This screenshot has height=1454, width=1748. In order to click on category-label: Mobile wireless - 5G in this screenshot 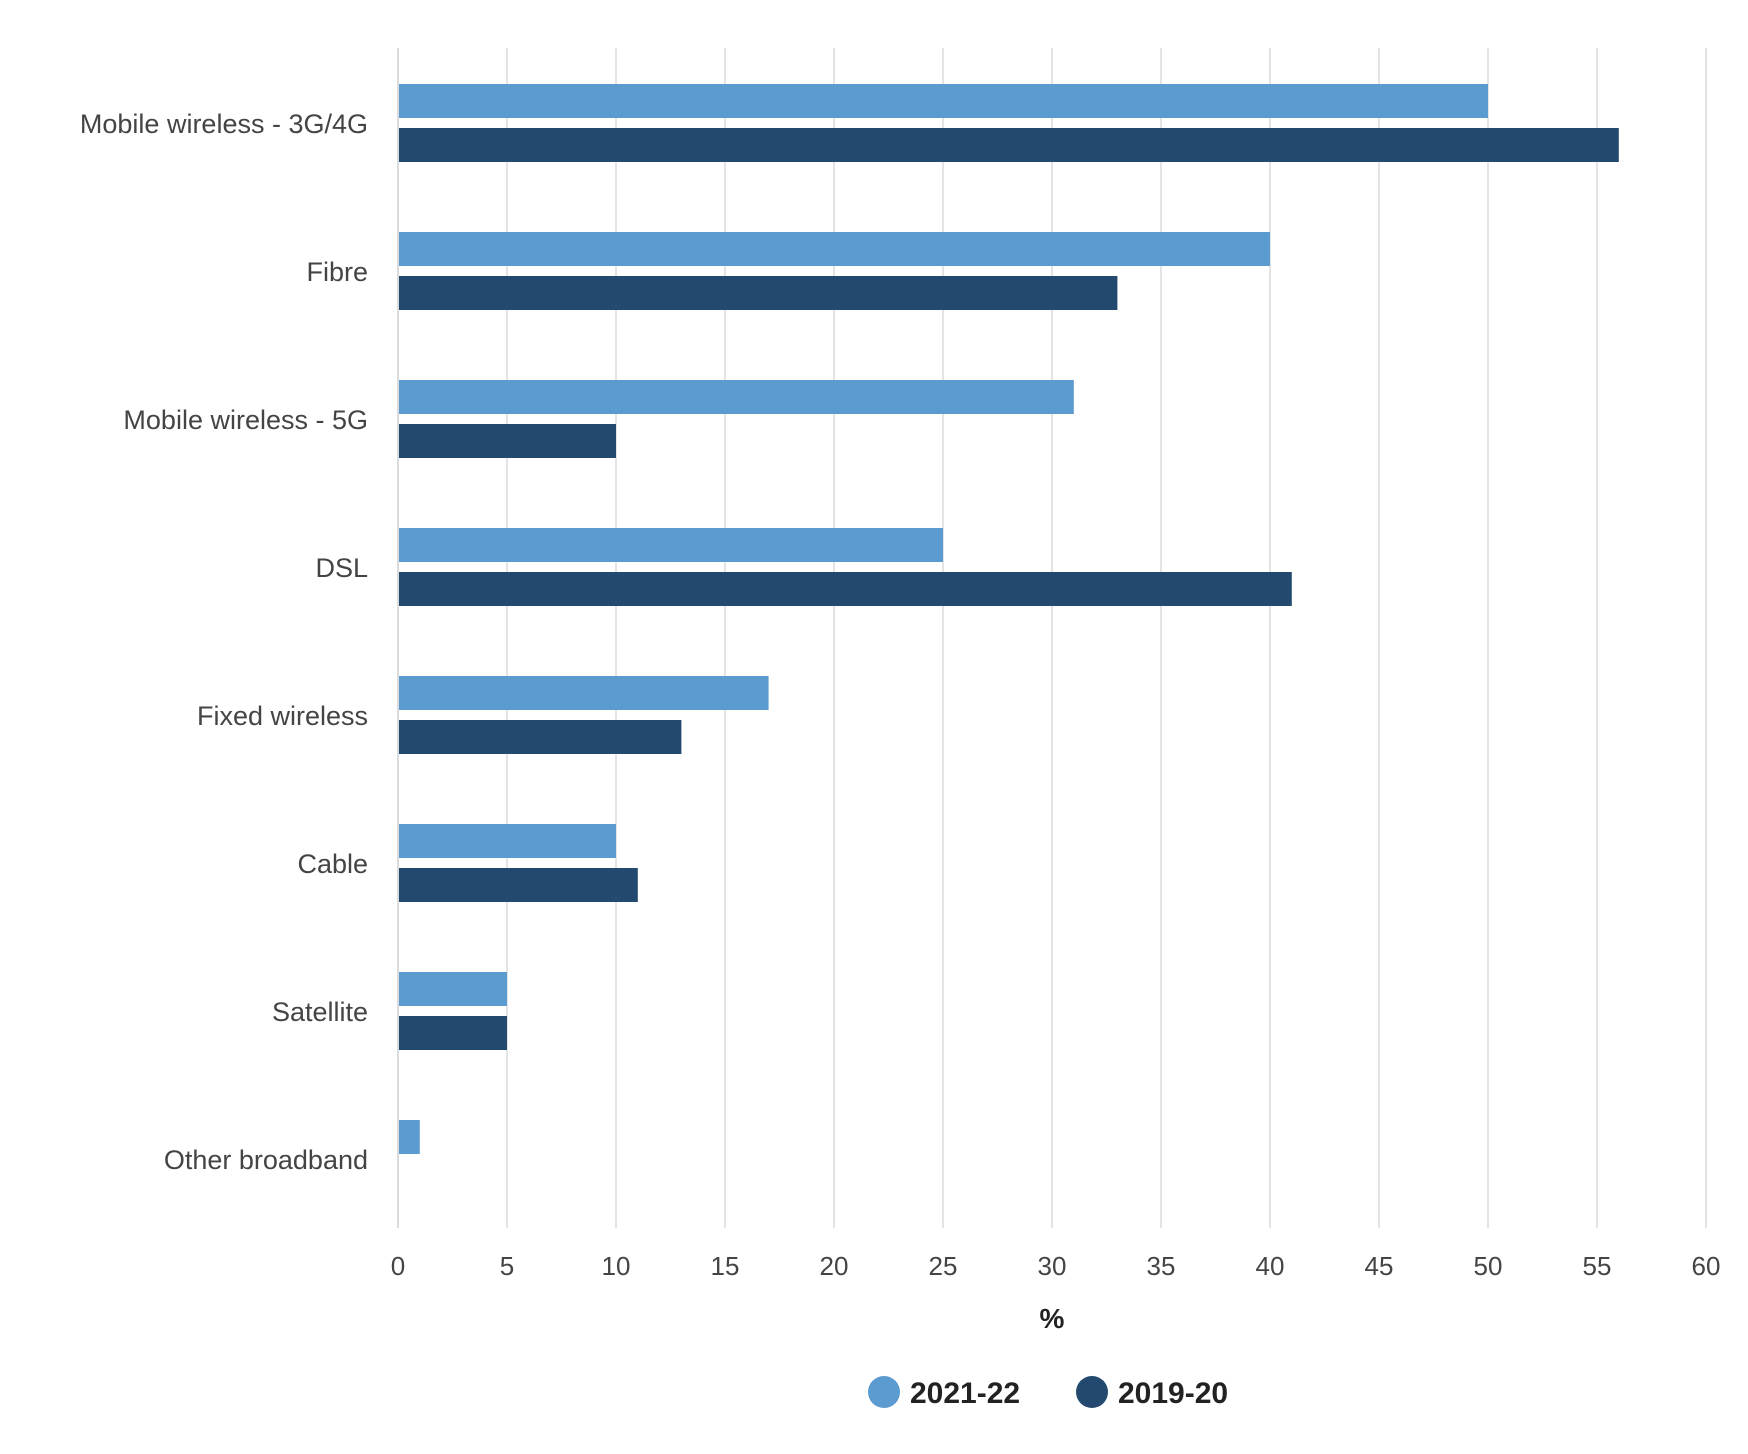, I will do `click(245, 420)`.